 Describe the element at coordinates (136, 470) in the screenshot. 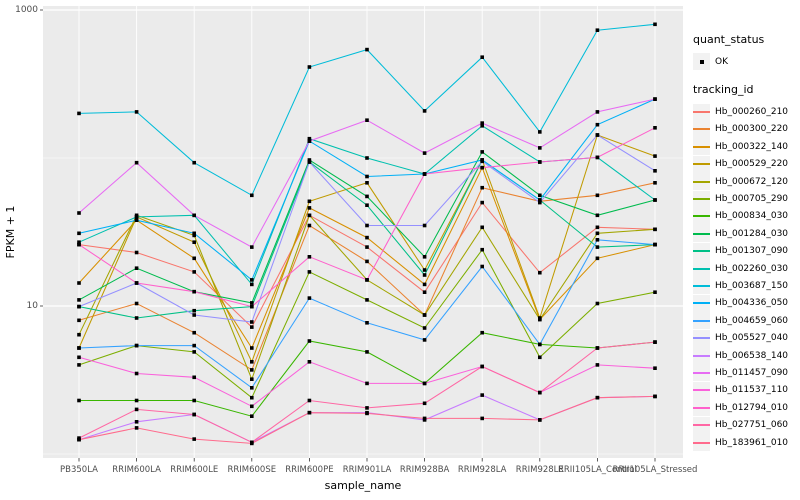

I see `x-tick-label: RRIM600LA` at that location.